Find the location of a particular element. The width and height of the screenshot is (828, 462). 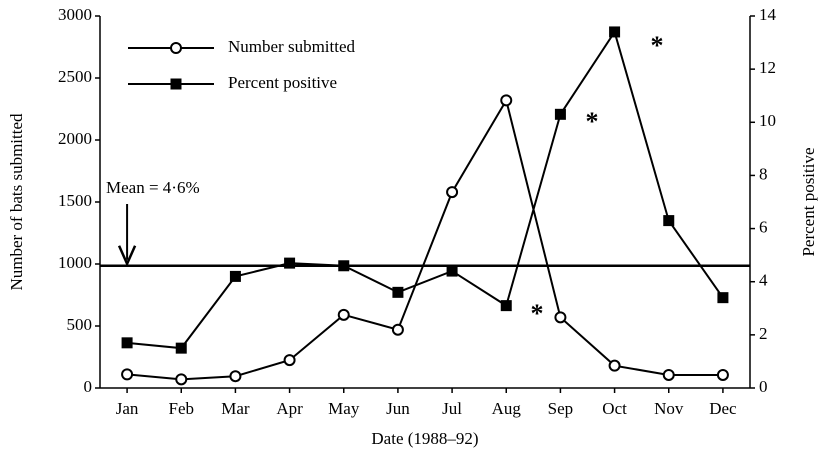

x-tick-label: Aug is located at coordinates (507, 408).